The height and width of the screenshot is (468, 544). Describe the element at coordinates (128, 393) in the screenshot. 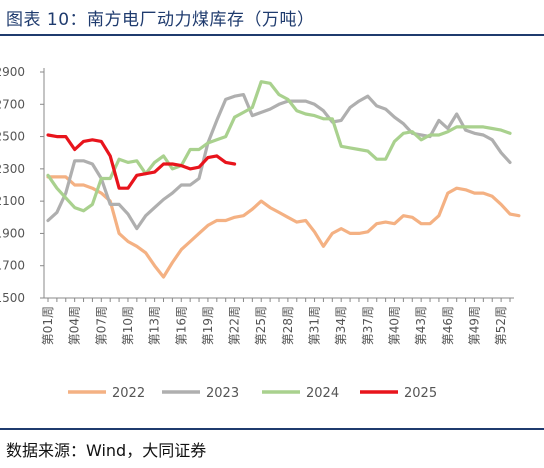

I see `legend-label-2022: 2022` at that location.